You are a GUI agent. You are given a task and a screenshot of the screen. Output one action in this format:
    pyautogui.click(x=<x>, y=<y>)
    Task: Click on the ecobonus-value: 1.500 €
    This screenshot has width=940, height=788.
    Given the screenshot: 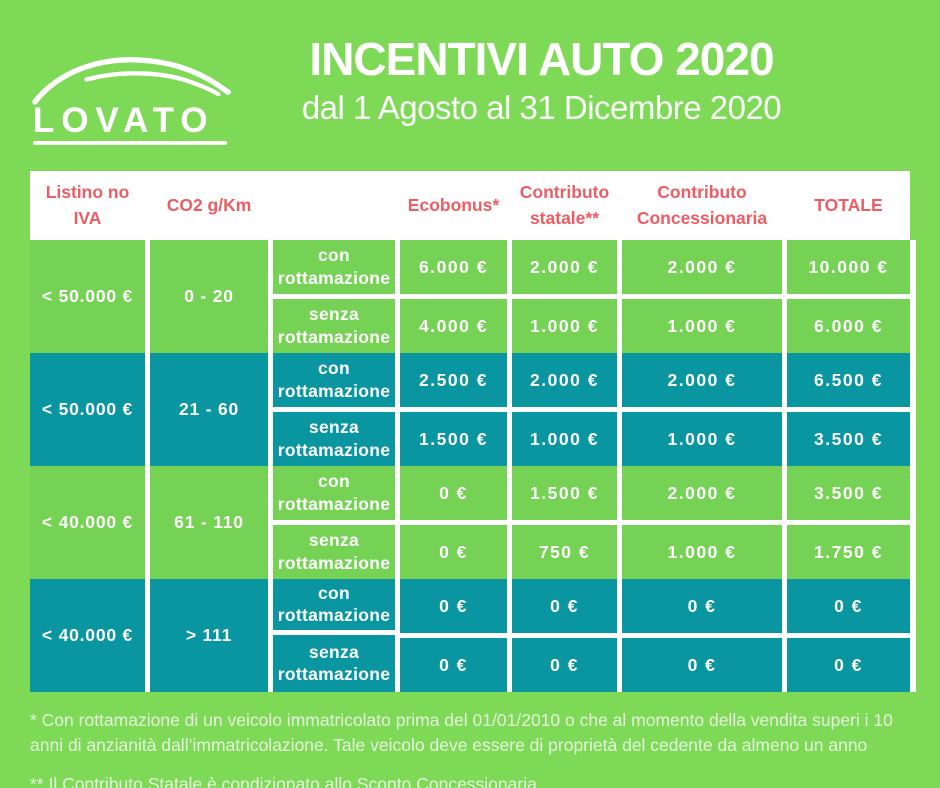 What is the action you would take?
    pyautogui.click(x=453, y=439)
    